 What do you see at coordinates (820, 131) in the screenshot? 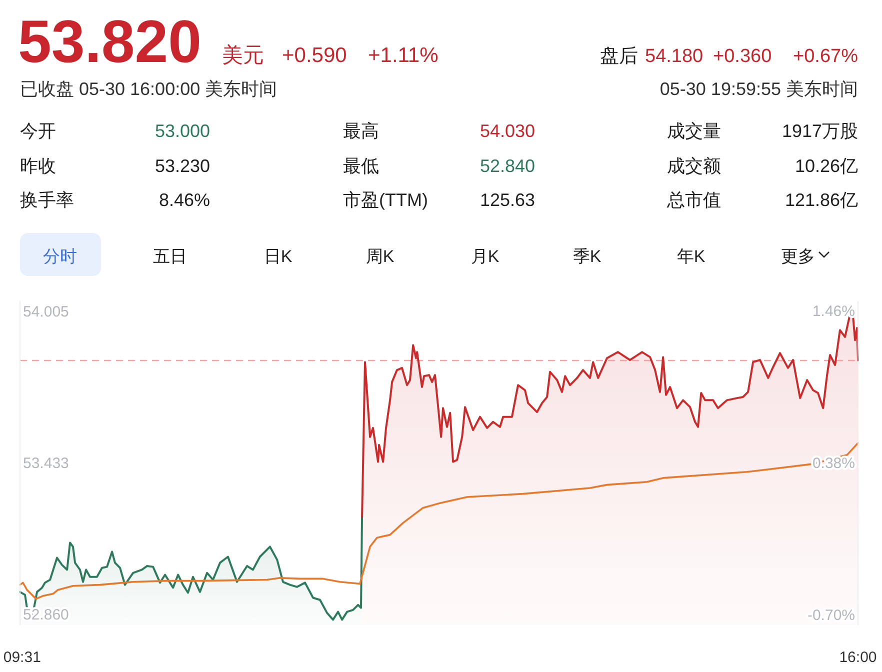
I see `text: 1917万股` at bounding box center [820, 131].